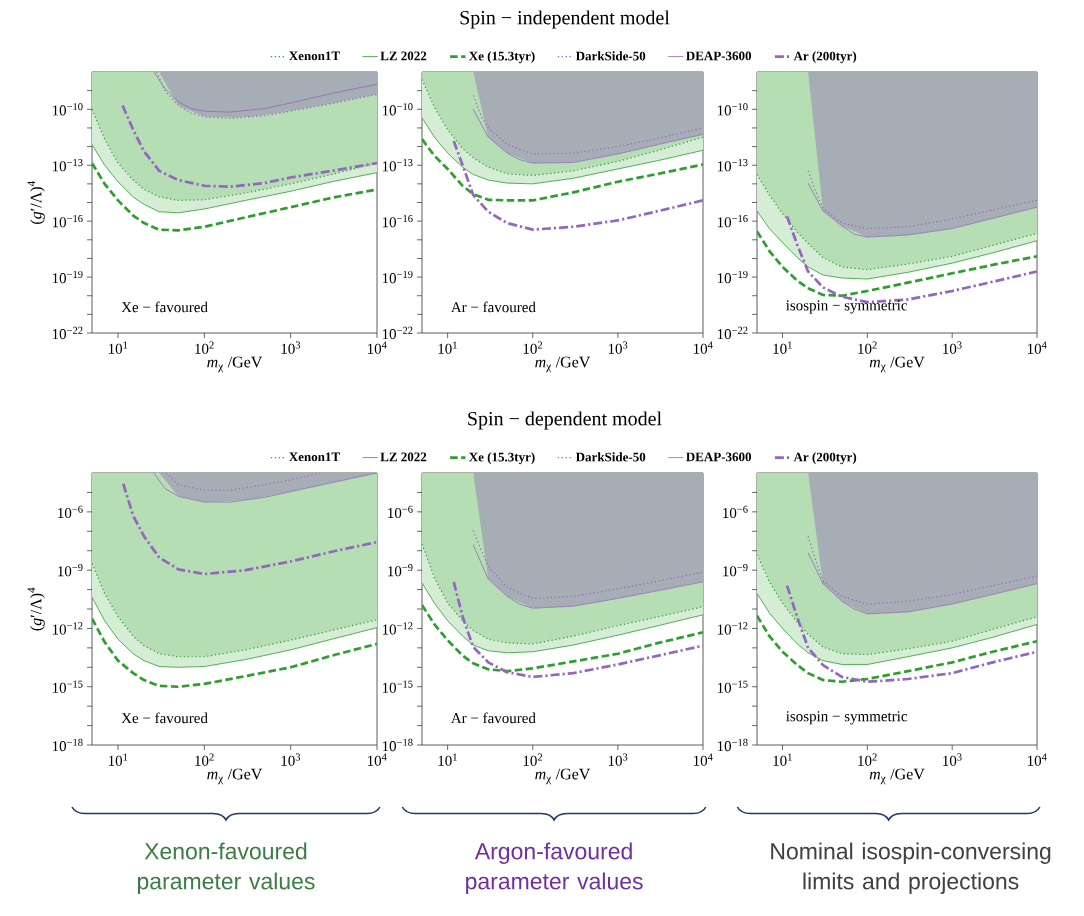 The height and width of the screenshot is (916, 1084). What do you see at coordinates (226, 868) in the screenshot?
I see `text: Xenon-favoured parameter values` at bounding box center [226, 868].